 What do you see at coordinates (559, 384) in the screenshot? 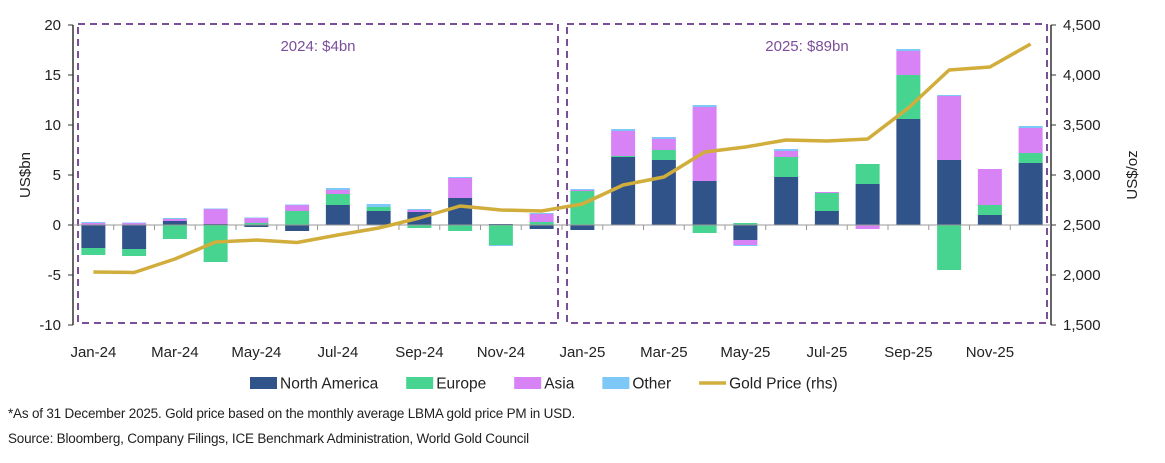
I see `legend-label: Asia` at bounding box center [559, 384].